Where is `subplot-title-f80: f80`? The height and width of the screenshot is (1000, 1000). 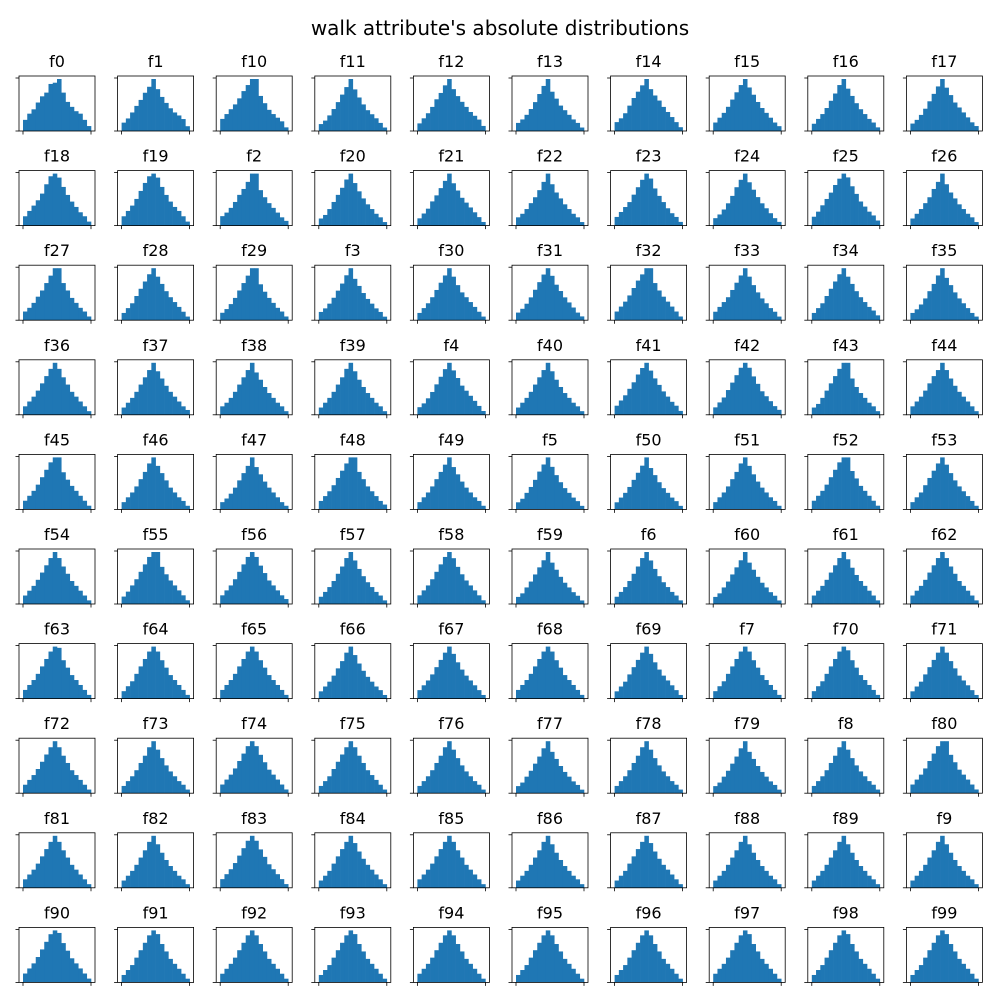 subplot-title-f80: f80 is located at coordinates (944, 723).